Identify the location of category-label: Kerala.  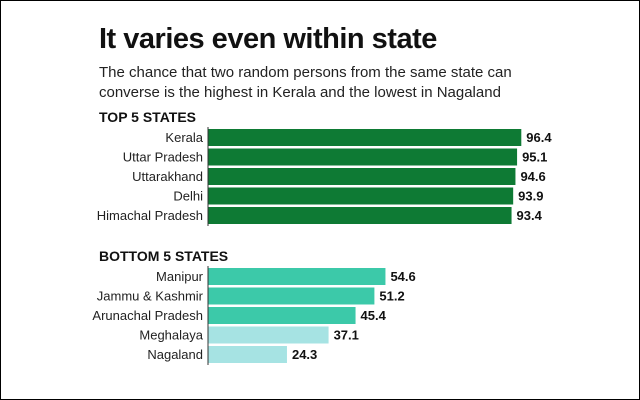
(184, 137).